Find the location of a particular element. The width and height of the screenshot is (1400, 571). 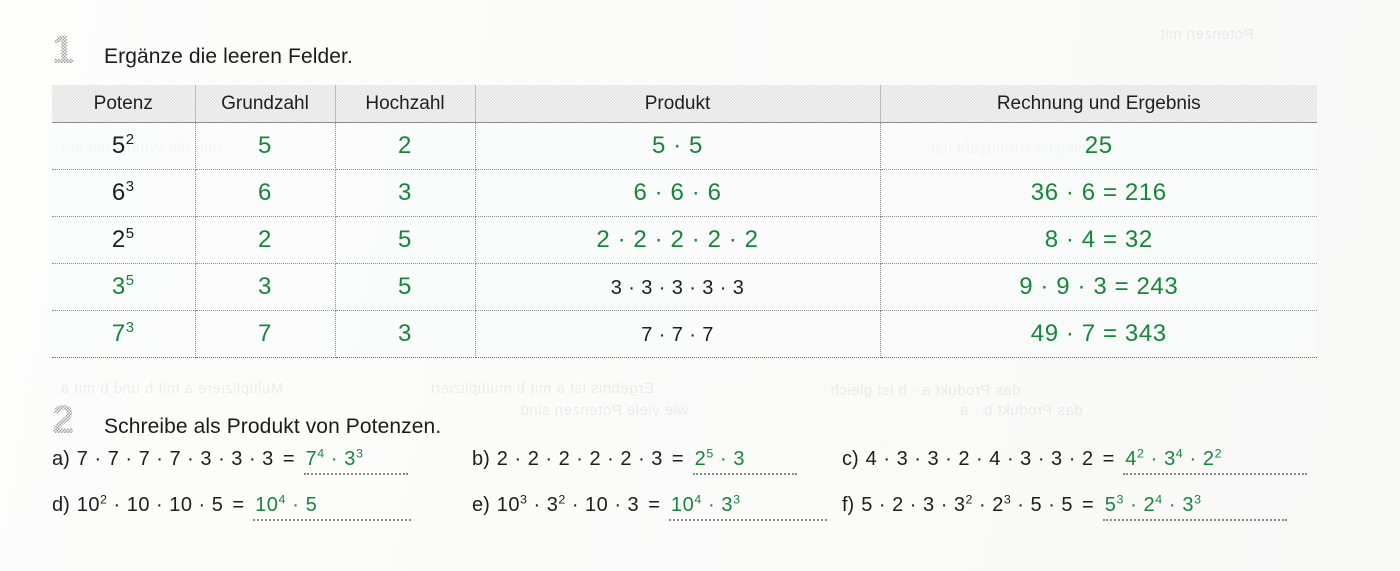

item-d-expression: 102 · 10 · 10 · 5 is located at coordinates (150, 504).